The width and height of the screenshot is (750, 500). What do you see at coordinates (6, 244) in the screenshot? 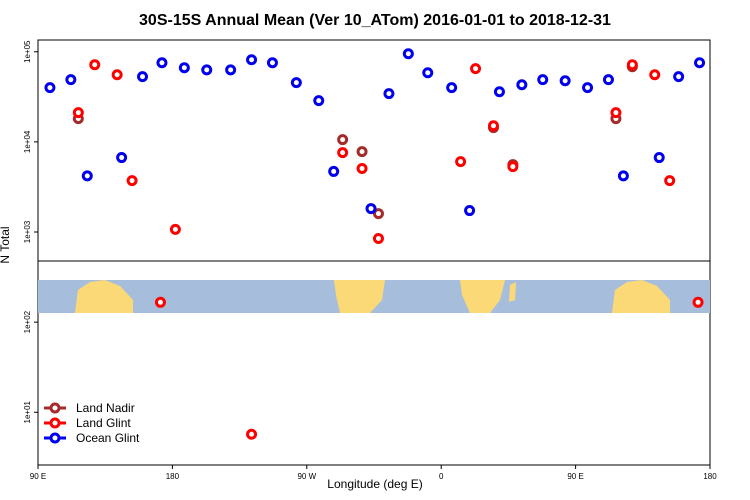
I see `y-axis-label: N Total` at bounding box center [6, 244].